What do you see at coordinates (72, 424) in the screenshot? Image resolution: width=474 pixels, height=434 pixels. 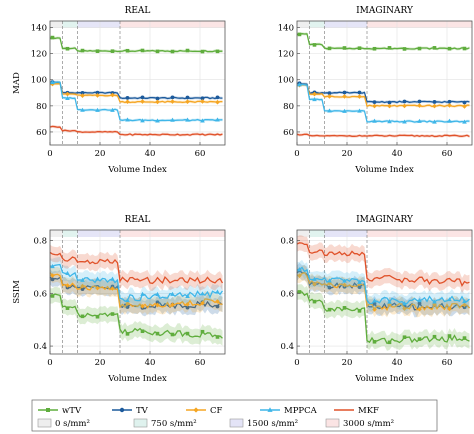 I see `legend-band-label: 0 s/mm²` at bounding box center [72, 424].